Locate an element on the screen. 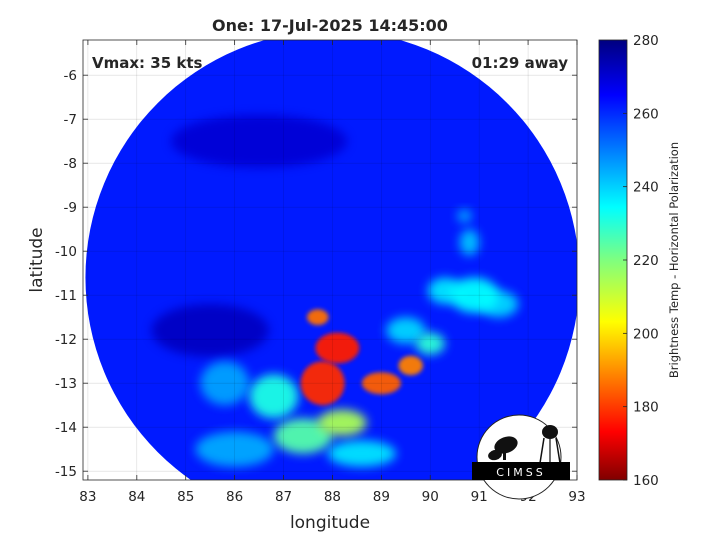 The height and width of the screenshot is (540, 720). cimss-logo: CIMSS is located at coordinates (521, 457).